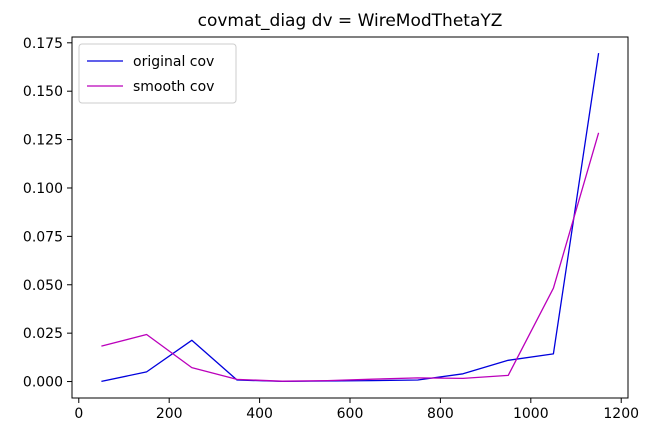 Image resolution: width=659 pixels, height=441 pixels. What do you see at coordinates (169, 414) in the screenshot?
I see `x-tick-label: 200` at bounding box center [169, 414].